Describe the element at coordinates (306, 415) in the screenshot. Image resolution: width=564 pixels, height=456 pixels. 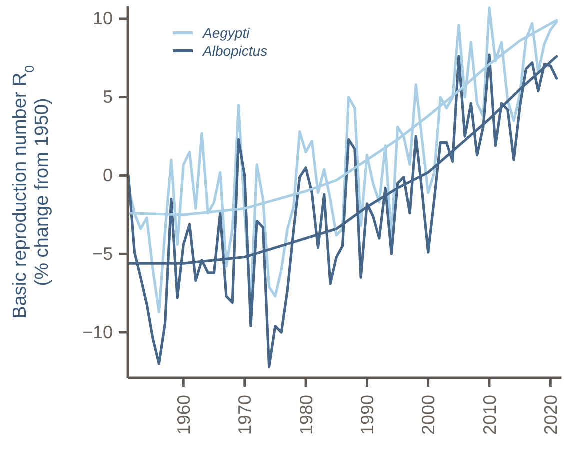
I see `x-tick-label: 1980` at that location.